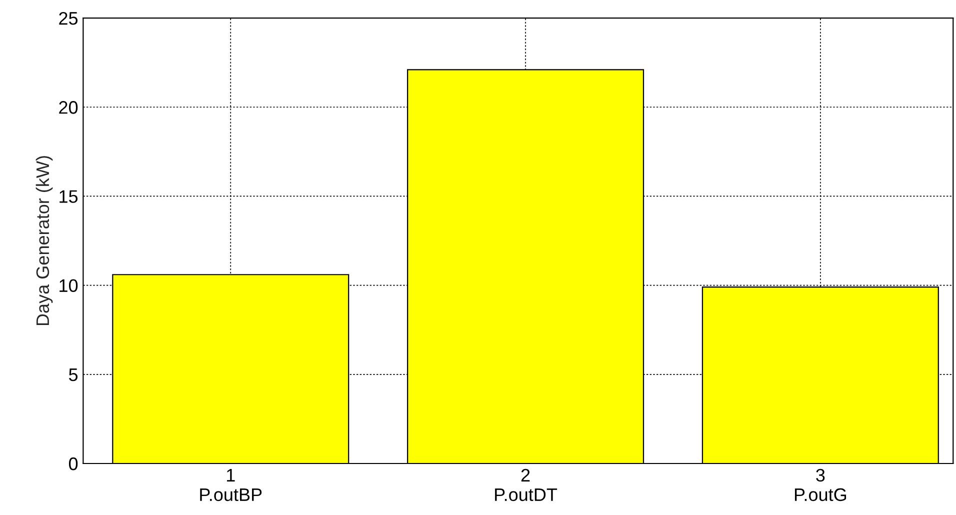  What do you see at coordinates (526, 485) in the screenshot?
I see `x-tick-label: 2 P.outDT` at bounding box center [526, 485].